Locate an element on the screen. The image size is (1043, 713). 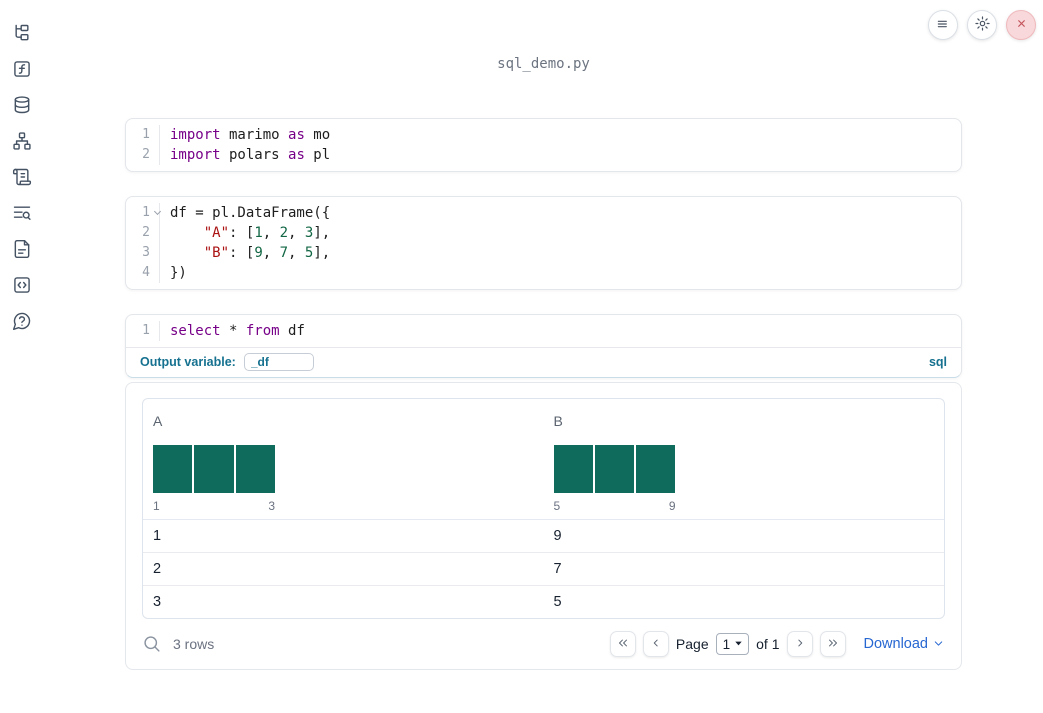
gear-icon is located at coordinates (982, 25).